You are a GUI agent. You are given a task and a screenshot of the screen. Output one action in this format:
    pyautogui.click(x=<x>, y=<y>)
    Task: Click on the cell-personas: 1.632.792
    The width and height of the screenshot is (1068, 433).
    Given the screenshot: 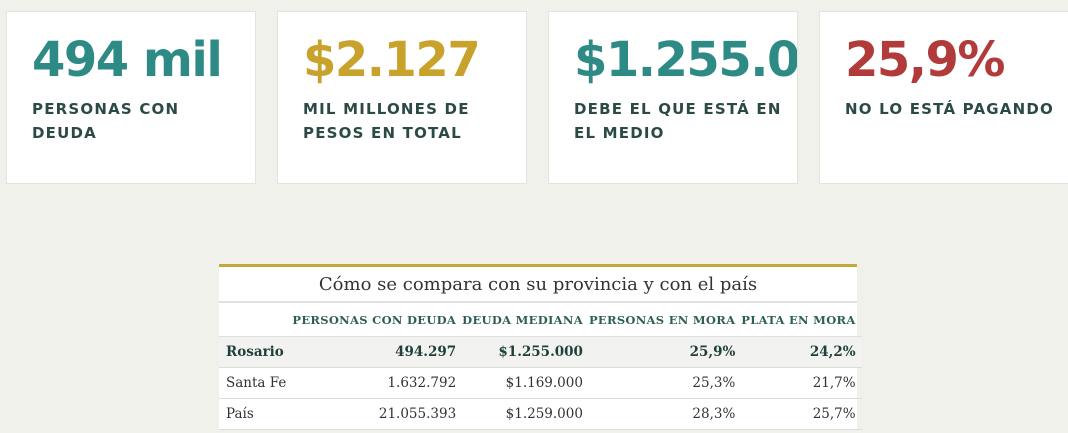 What is the action you would take?
    pyautogui.click(x=377, y=383)
    